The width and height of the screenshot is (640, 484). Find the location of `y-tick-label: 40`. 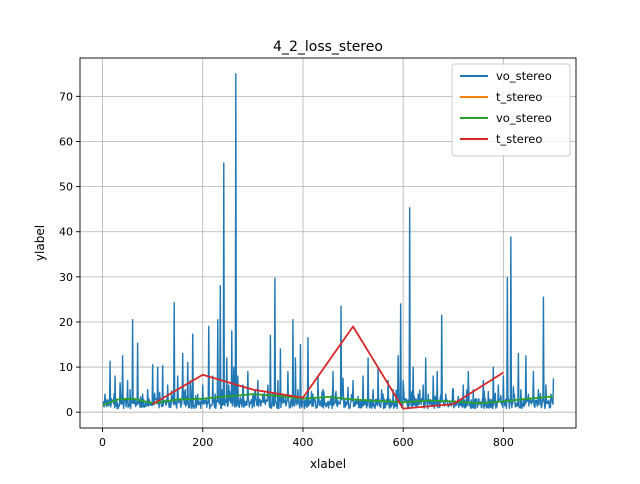

y-tick-label: 40 is located at coordinates (66, 232).